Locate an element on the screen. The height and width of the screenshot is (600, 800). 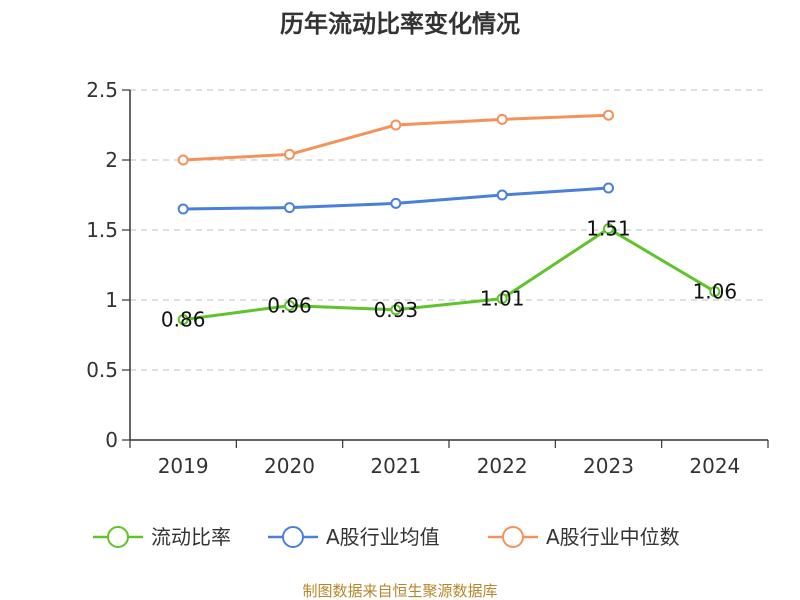
legend-item-1: A股行业均值 is located at coordinates (354, 537).